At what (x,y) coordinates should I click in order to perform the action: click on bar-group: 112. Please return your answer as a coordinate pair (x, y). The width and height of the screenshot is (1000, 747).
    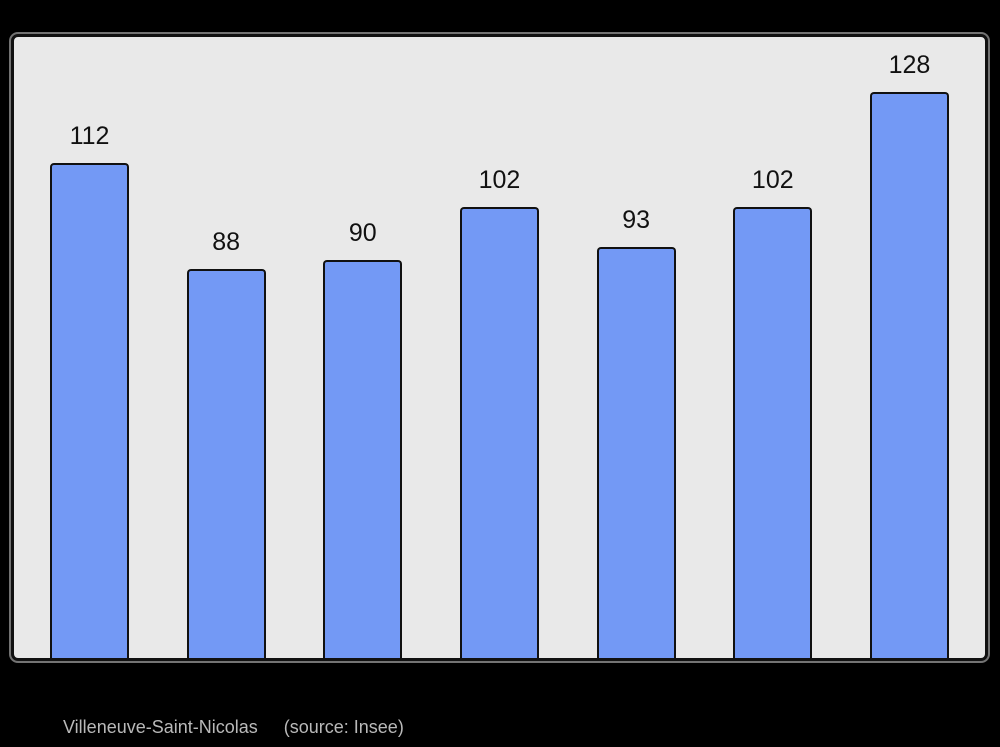
    Looking at the image, I should click on (89, 389).